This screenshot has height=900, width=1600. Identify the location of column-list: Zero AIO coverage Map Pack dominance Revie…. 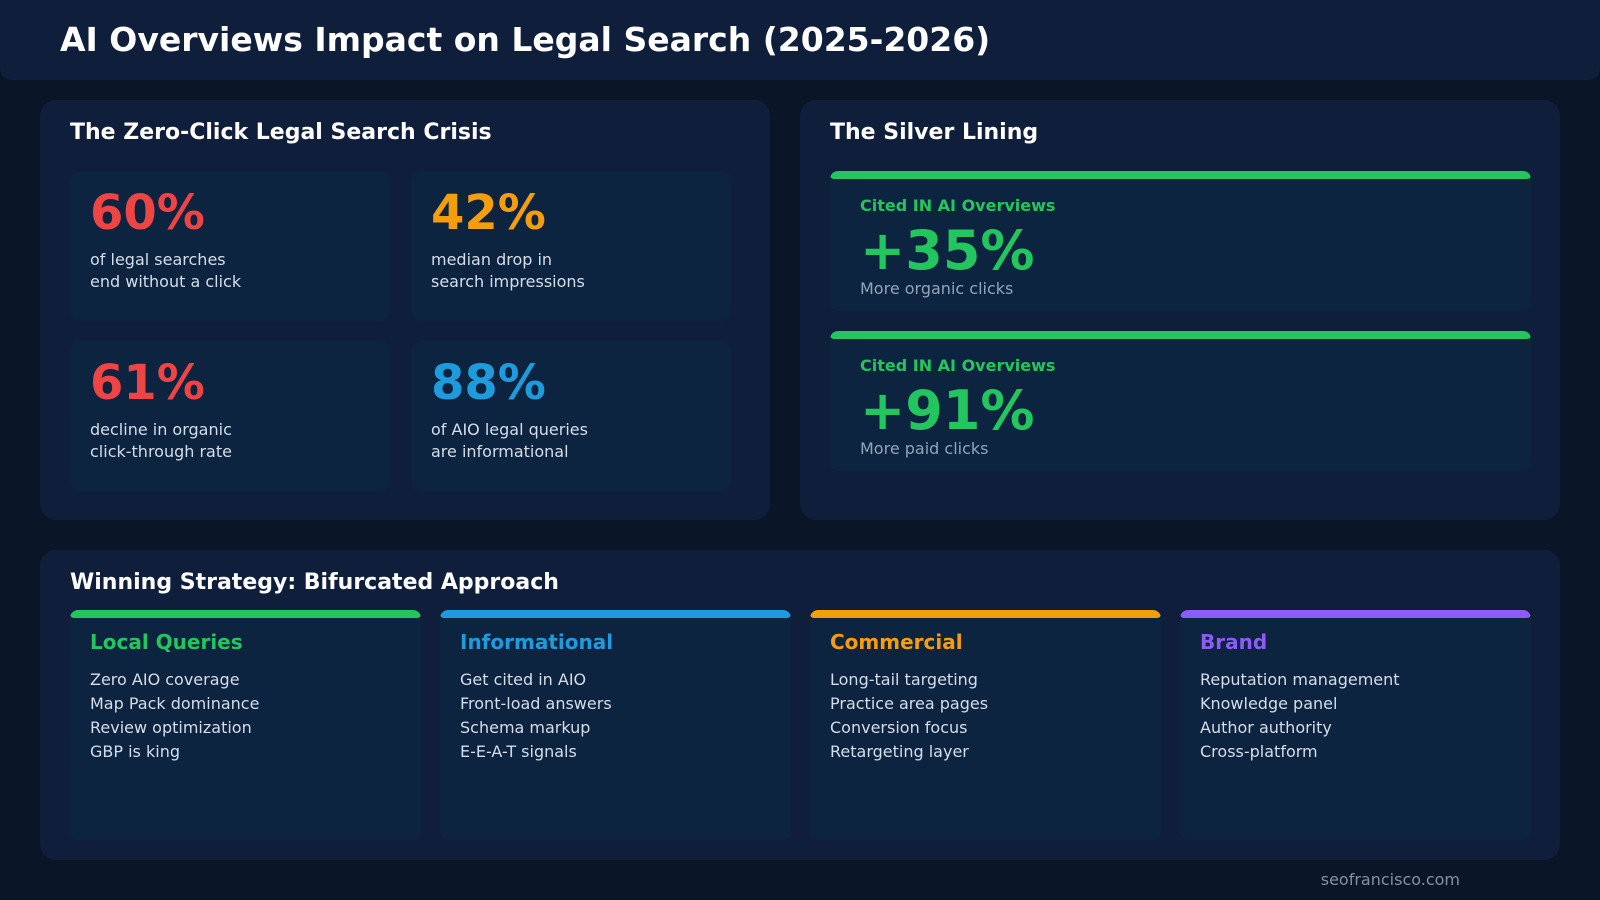
(174, 716).